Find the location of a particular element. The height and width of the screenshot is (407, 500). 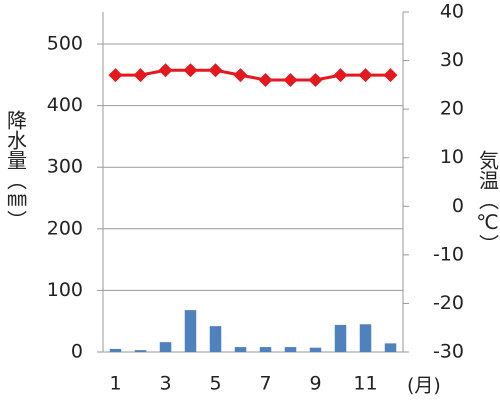

y-tick-label: 200 is located at coordinates (65, 228).